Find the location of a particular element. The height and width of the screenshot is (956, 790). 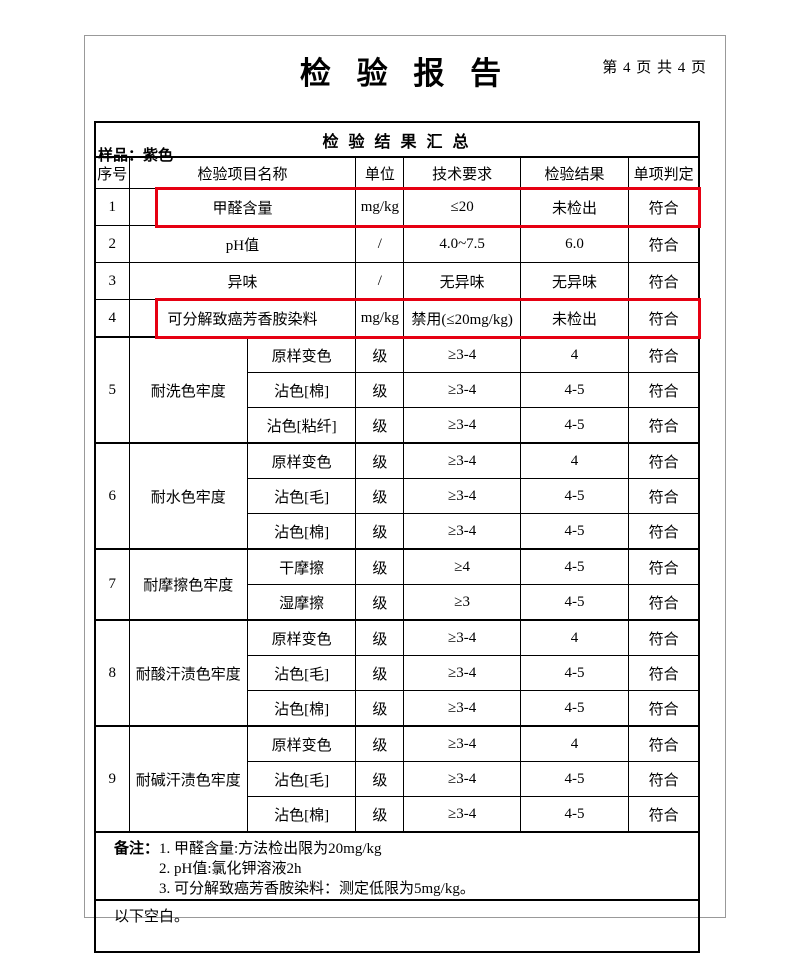

cell-group-name: 耐摩擦色牢度 is located at coordinates (188, 584).